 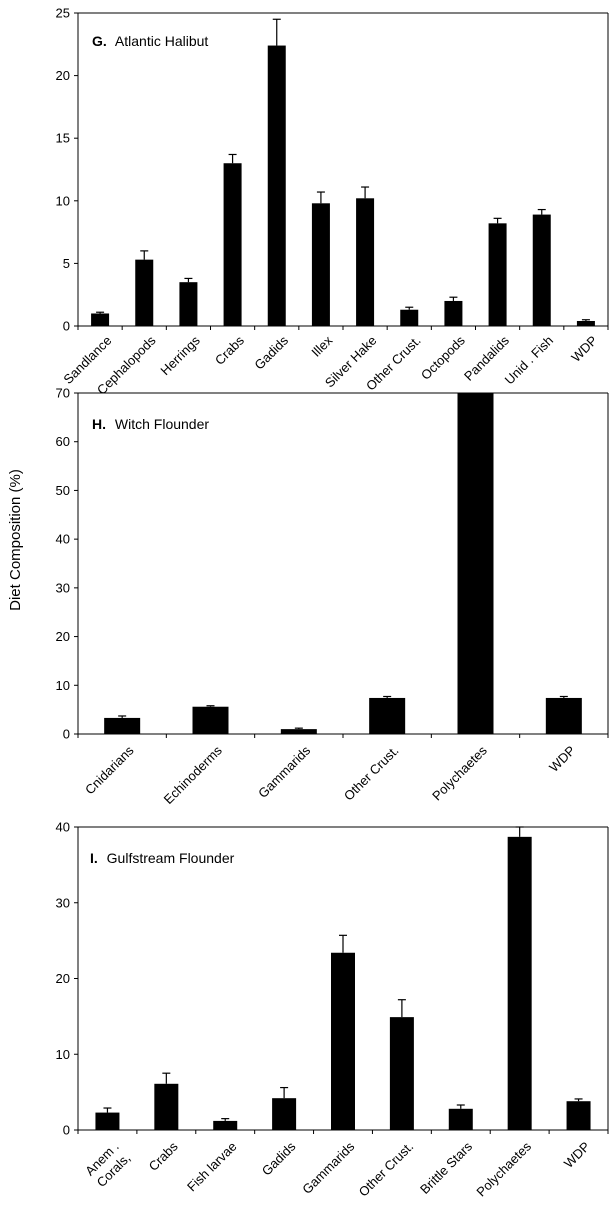 I want to click on x-tick-label-line: Illex, so click(x=321, y=345).